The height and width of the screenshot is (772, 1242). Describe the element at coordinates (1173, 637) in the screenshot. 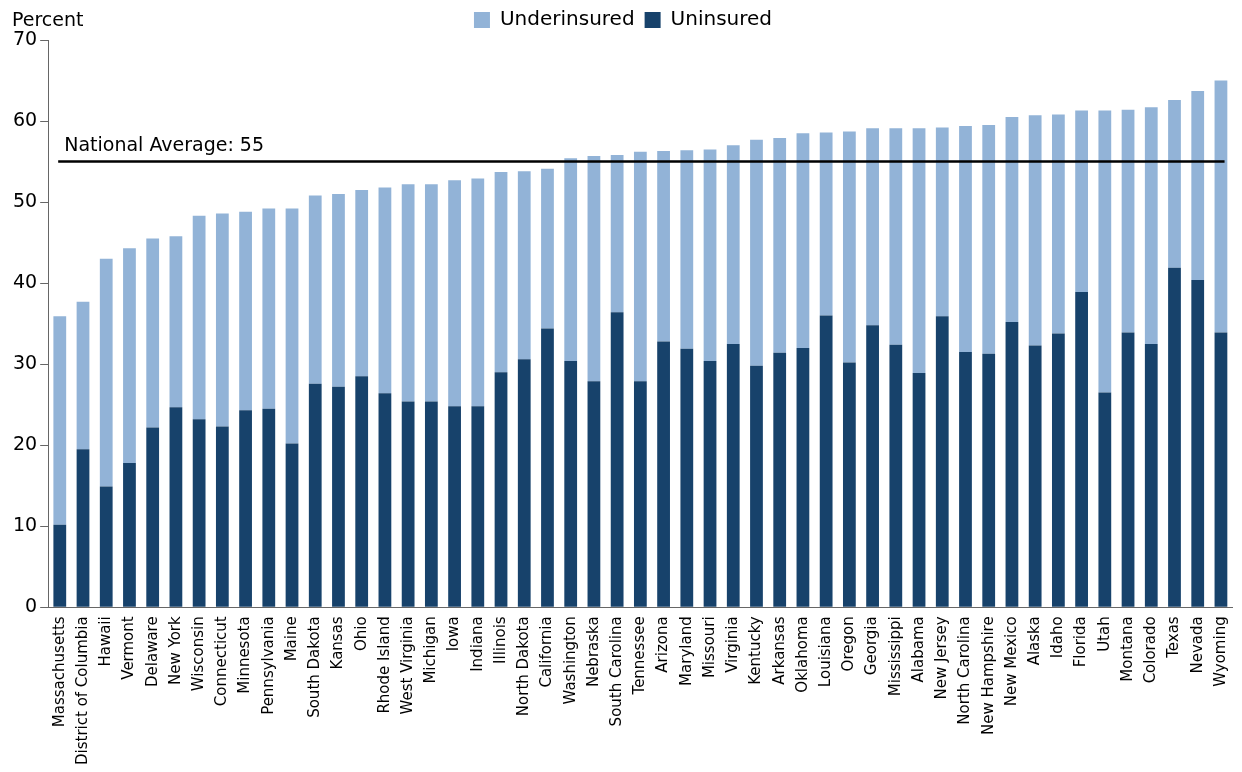

I see `x-tick-label: Texas` at that location.